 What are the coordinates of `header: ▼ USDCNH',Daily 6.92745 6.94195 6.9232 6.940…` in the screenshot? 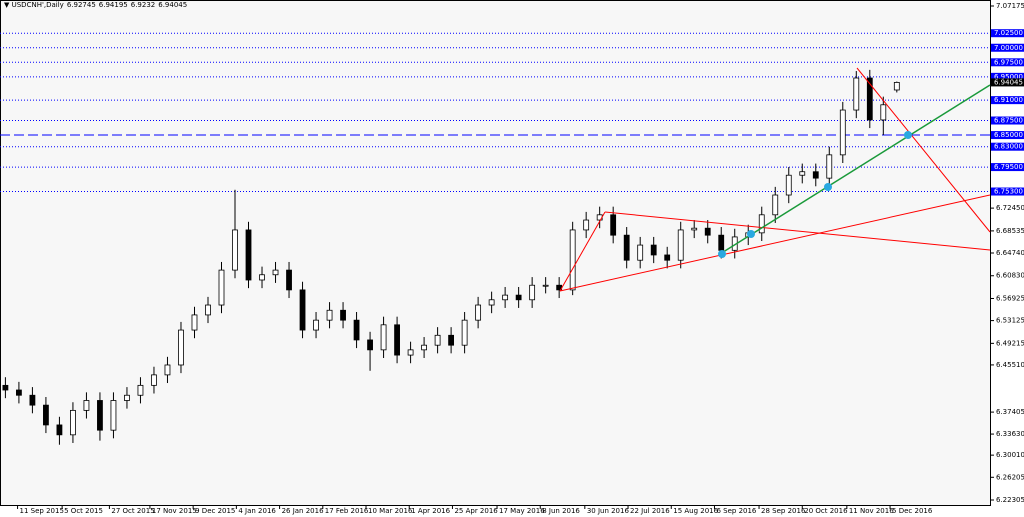 It's located at (96, 5).